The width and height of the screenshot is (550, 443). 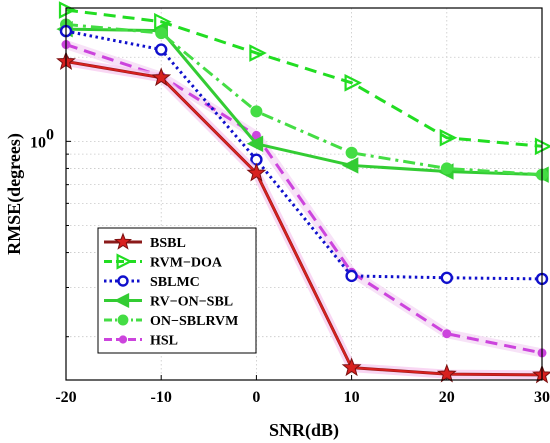 What do you see at coordinates (145, 241) in the screenshot?
I see `legend-entry: BSBL` at bounding box center [145, 241].